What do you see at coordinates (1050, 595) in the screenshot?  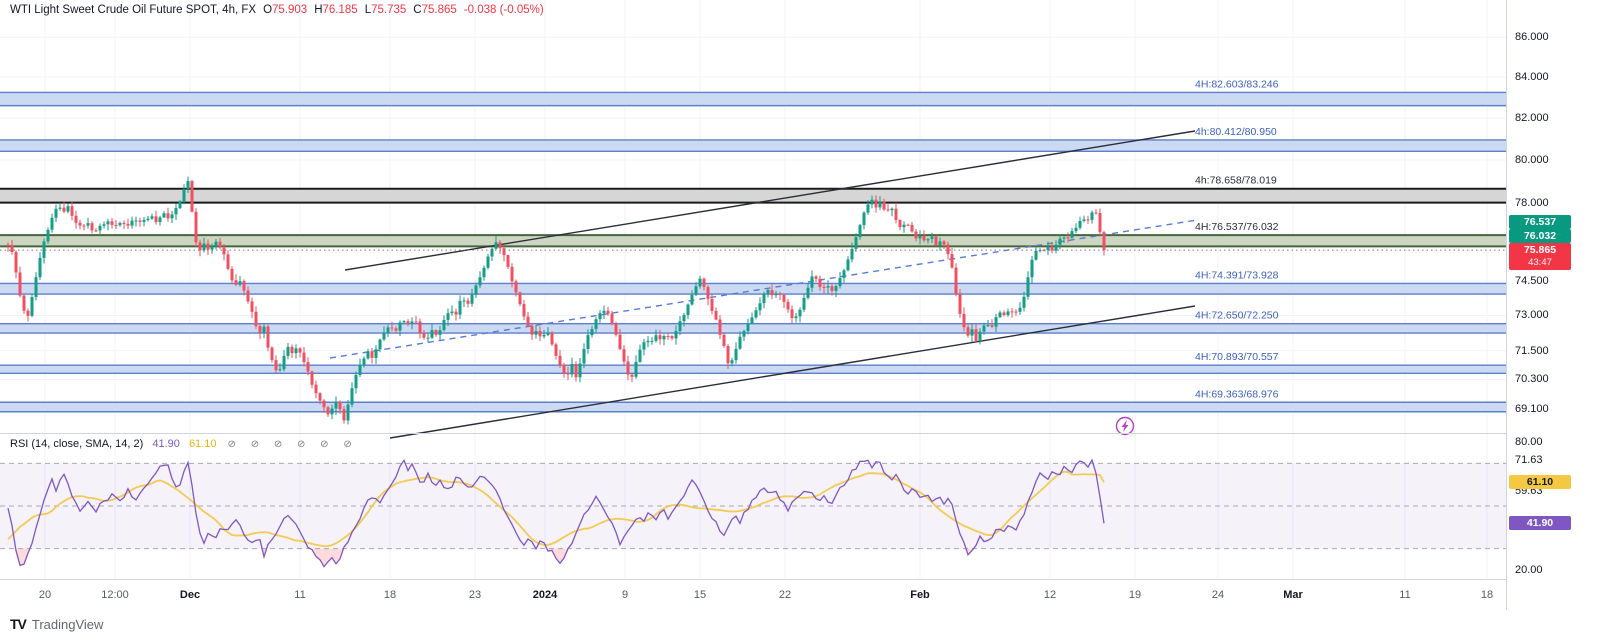 I see `time-label: 12` at bounding box center [1050, 595].